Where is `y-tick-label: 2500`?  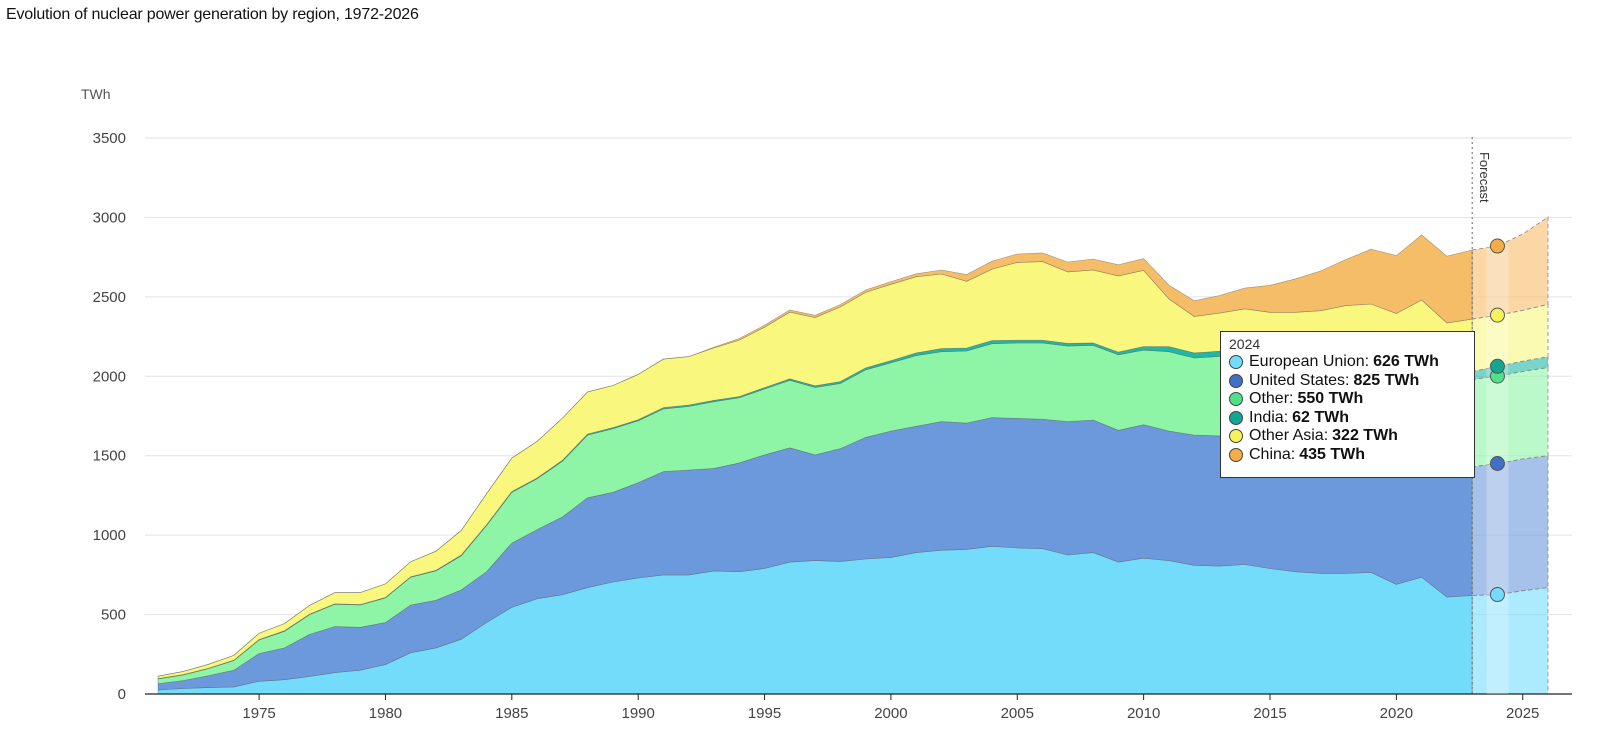
y-tick-label: 2500 is located at coordinates (109, 297).